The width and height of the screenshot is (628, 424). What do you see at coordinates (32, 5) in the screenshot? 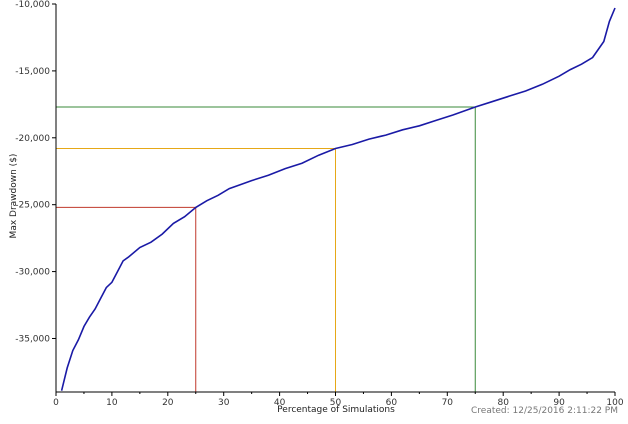
I see `y-tick-label: -10,000` at bounding box center [32, 5].